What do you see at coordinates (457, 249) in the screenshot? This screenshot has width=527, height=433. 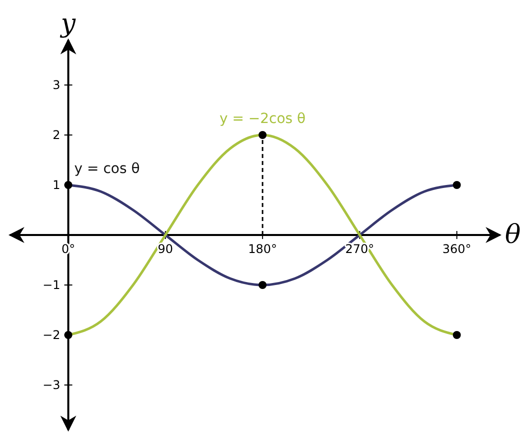 I see `x-tick-label: 360°` at bounding box center [457, 249].